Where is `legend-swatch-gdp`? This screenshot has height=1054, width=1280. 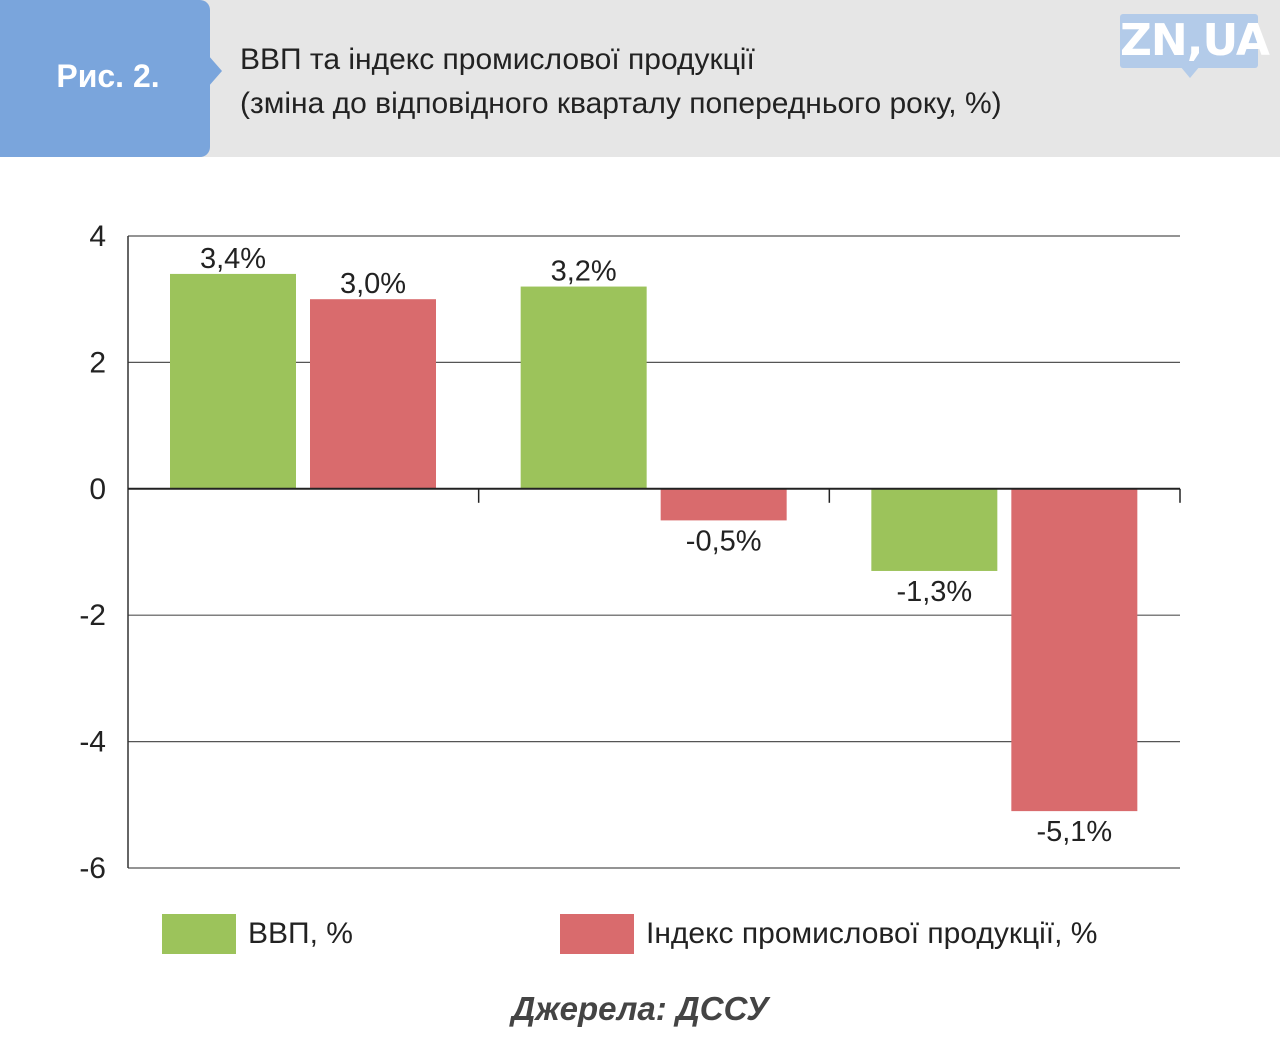
legend-swatch-gdp is located at coordinates (199, 934).